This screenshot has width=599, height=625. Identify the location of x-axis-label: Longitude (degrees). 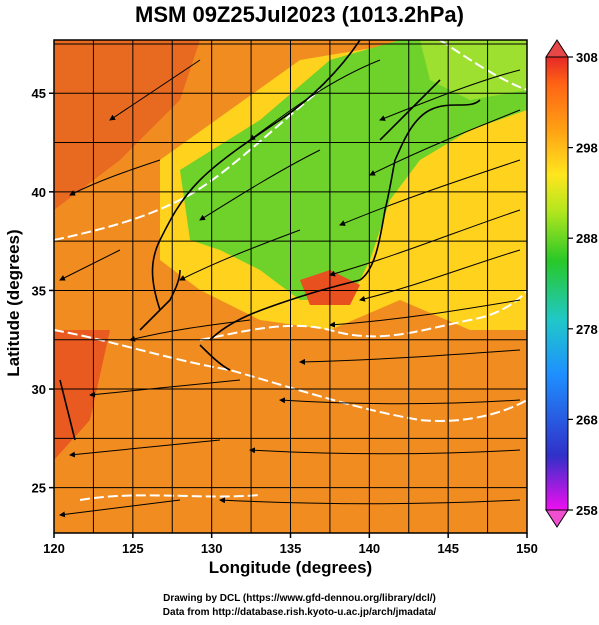
(290, 567).